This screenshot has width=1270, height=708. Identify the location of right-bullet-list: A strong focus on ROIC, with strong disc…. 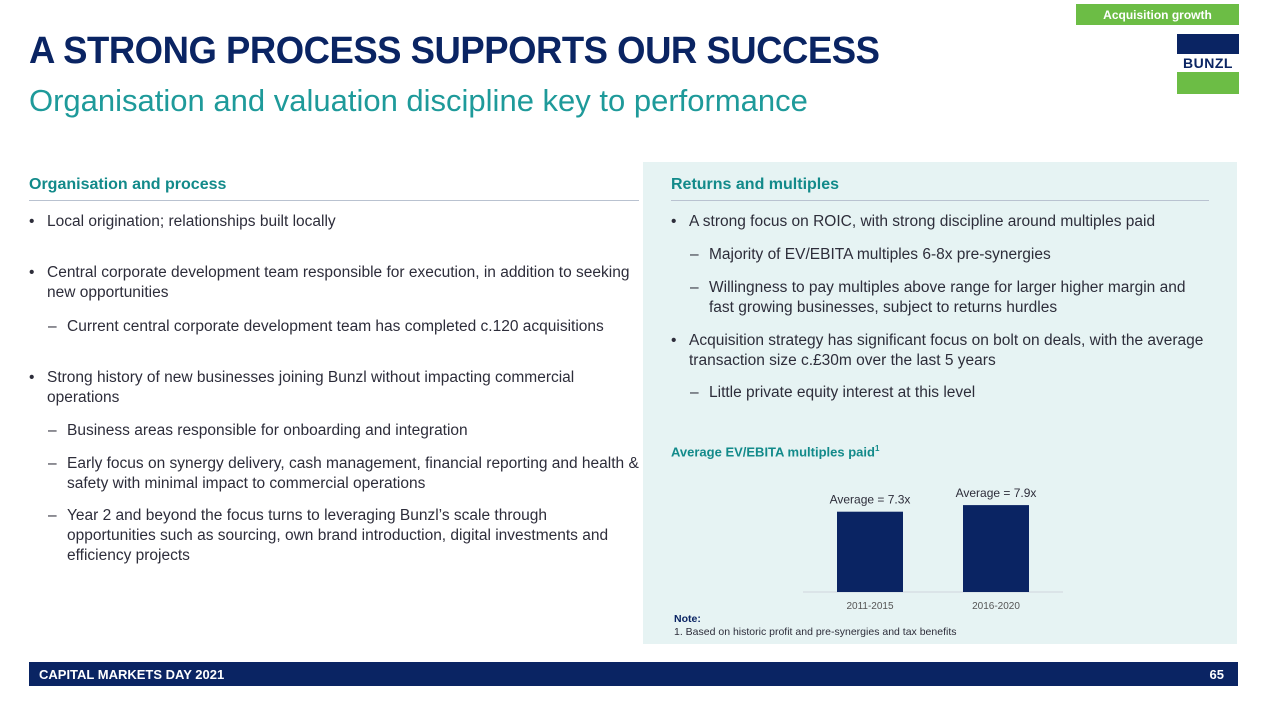
(940, 307).